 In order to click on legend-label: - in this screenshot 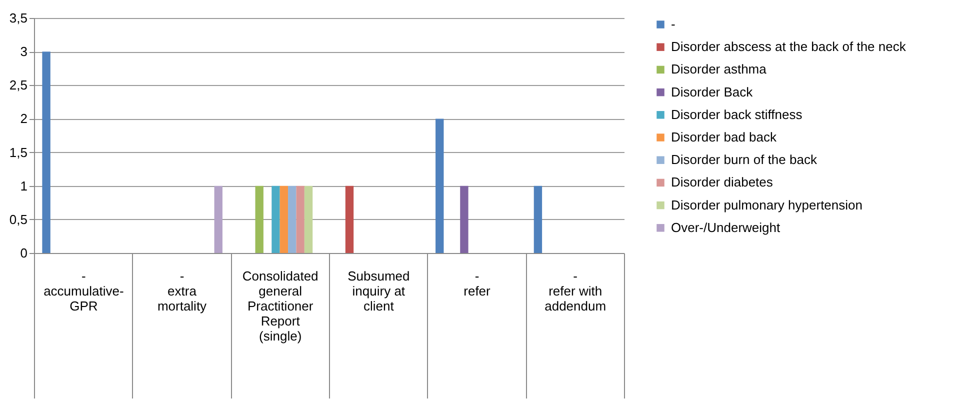, I will do `click(673, 24)`.